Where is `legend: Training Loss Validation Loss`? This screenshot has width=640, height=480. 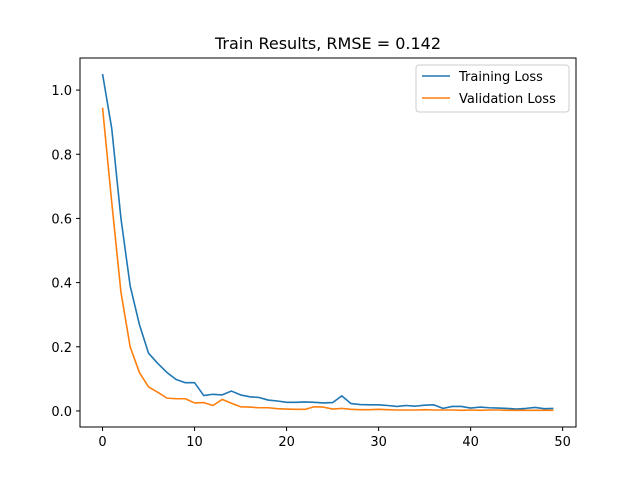 legend: Training Loss Validation Loss is located at coordinates (492, 88).